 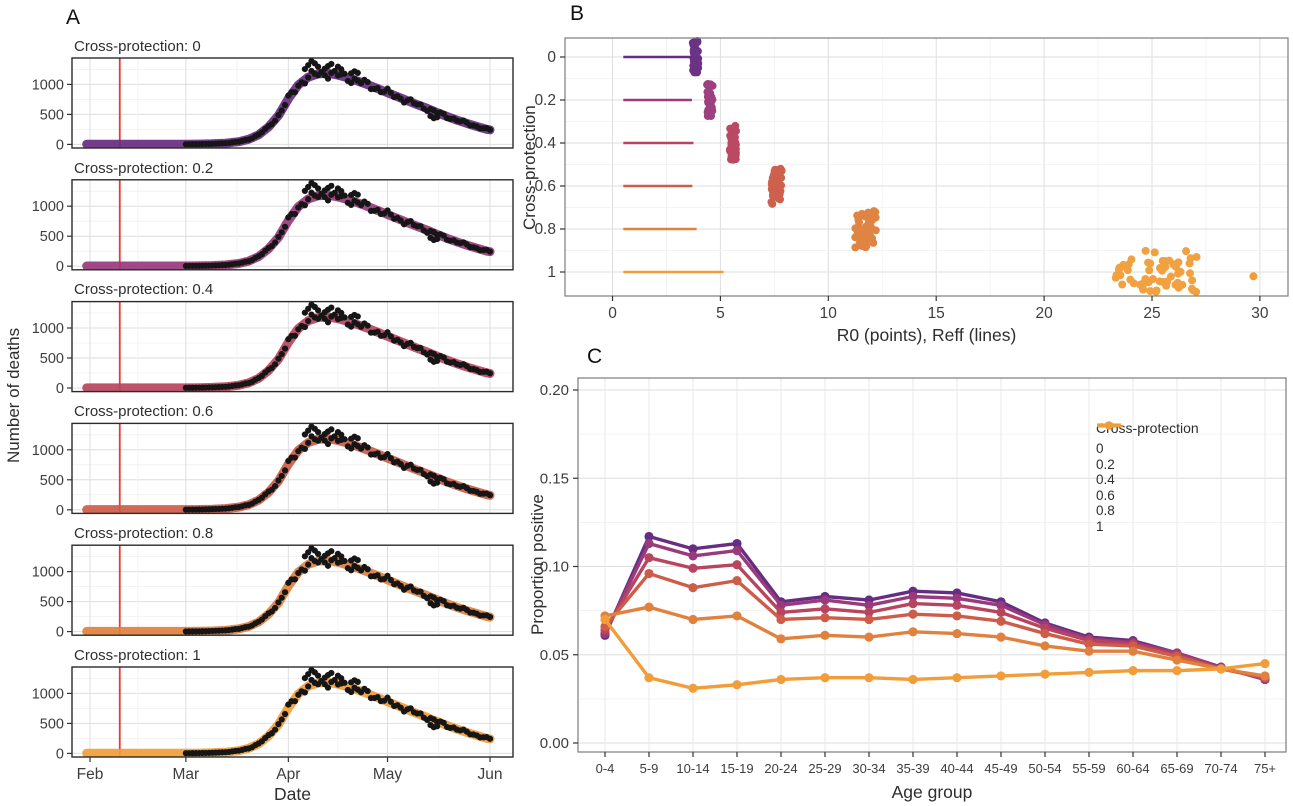 What do you see at coordinates (780, 768) in the screenshot?
I see `svg-text: 20-24` at bounding box center [780, 768].